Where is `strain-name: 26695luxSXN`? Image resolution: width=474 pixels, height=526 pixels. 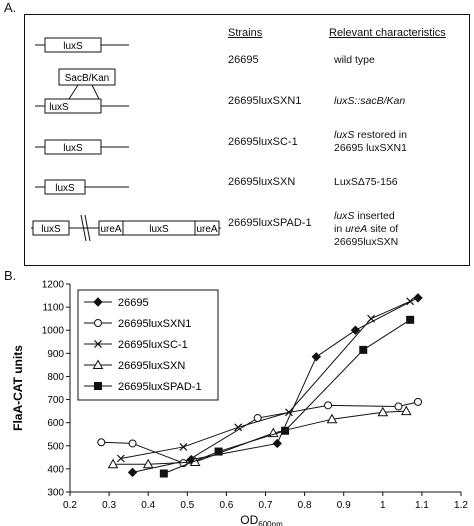 strain-name: 26695luxSXN is located at coordinates (262, 182).